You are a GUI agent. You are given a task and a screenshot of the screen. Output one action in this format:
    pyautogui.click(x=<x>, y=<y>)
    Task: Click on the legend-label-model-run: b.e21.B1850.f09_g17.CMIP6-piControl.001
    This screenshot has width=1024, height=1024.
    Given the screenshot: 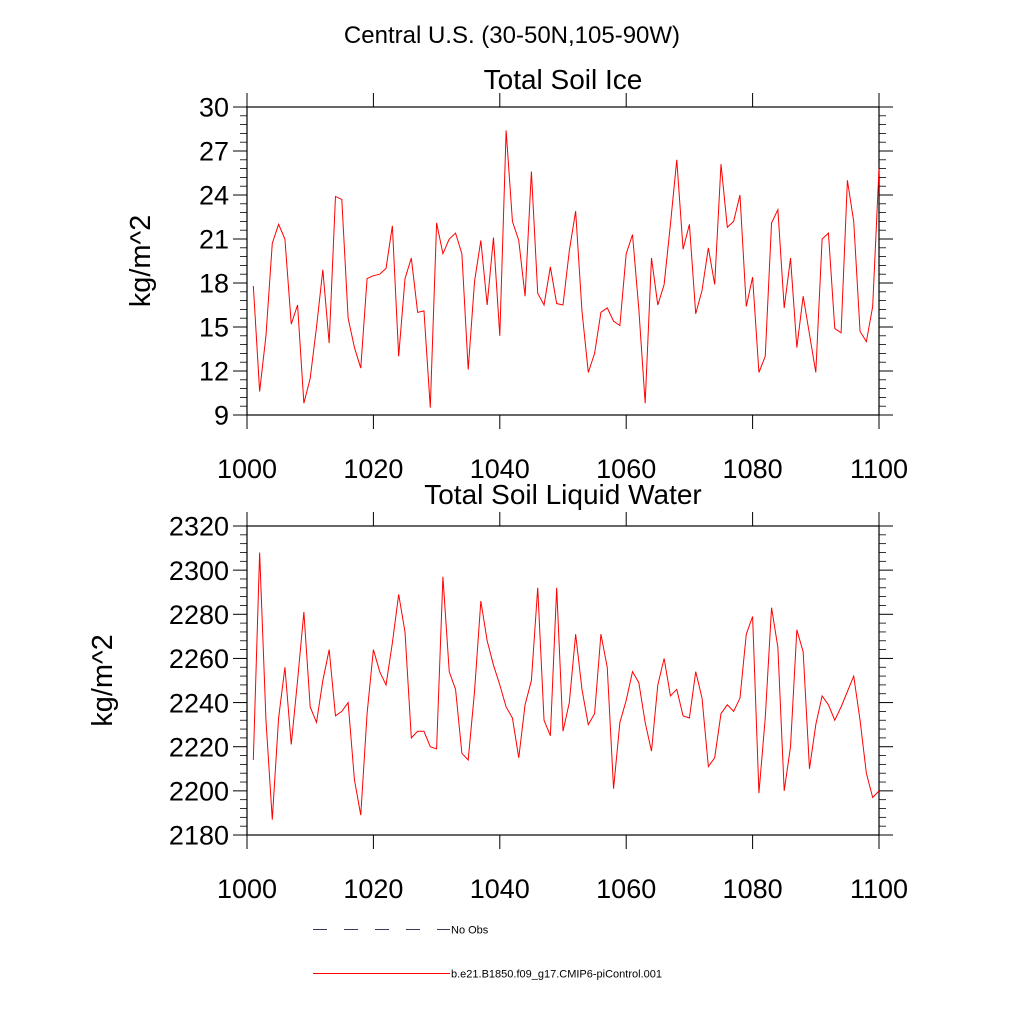 What is the action you would take?
    pyautogui.click(x=556, y=975)
    